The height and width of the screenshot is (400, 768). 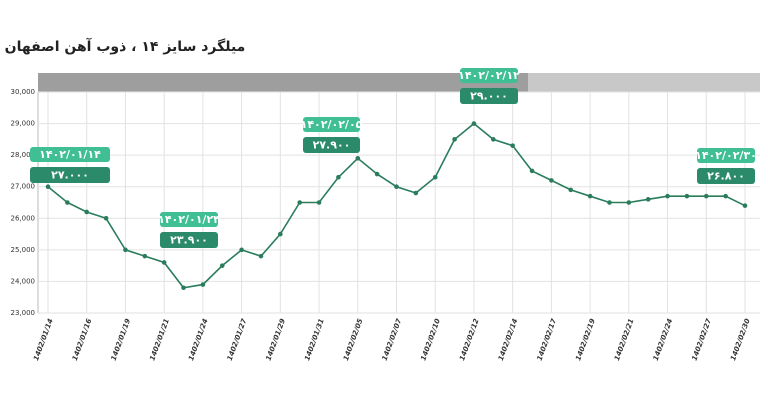 What do you see at coordinates (125, 46) in the screenshot?
I see `chart-title: میلگرد سایز ۱۴ ، ذوب آهن اصفهان` at bounding box center [125, 46].